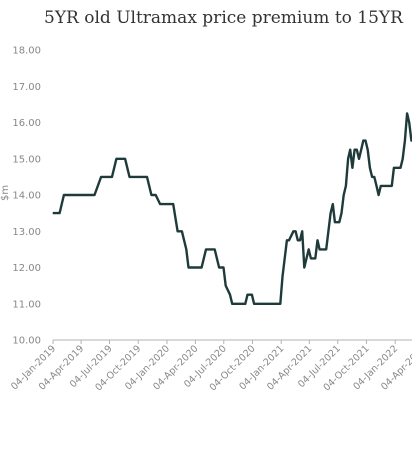  Describe the element at coordinates (26, 87) in the screenshot. I see `y-tick-label: 17.00` at that location.